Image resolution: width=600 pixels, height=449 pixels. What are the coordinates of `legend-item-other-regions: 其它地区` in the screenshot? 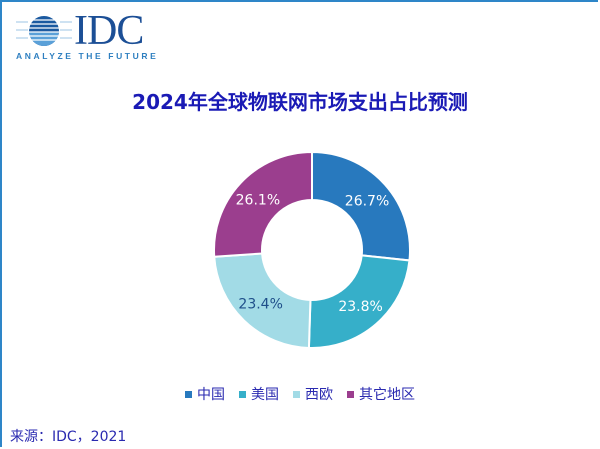 It's located at (381, 394).